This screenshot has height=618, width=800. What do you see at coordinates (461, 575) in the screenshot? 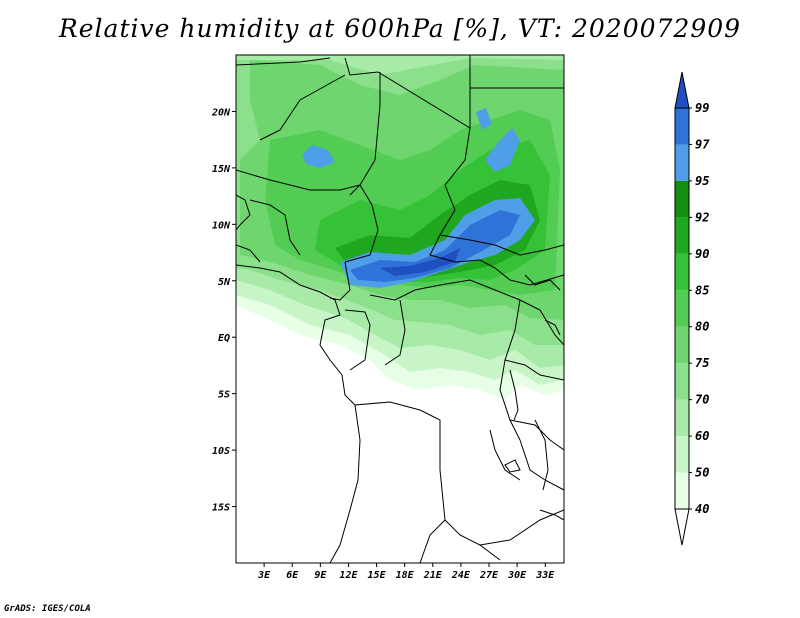
I see `x-tick-label: 24E` at bounding box center [461, 575].